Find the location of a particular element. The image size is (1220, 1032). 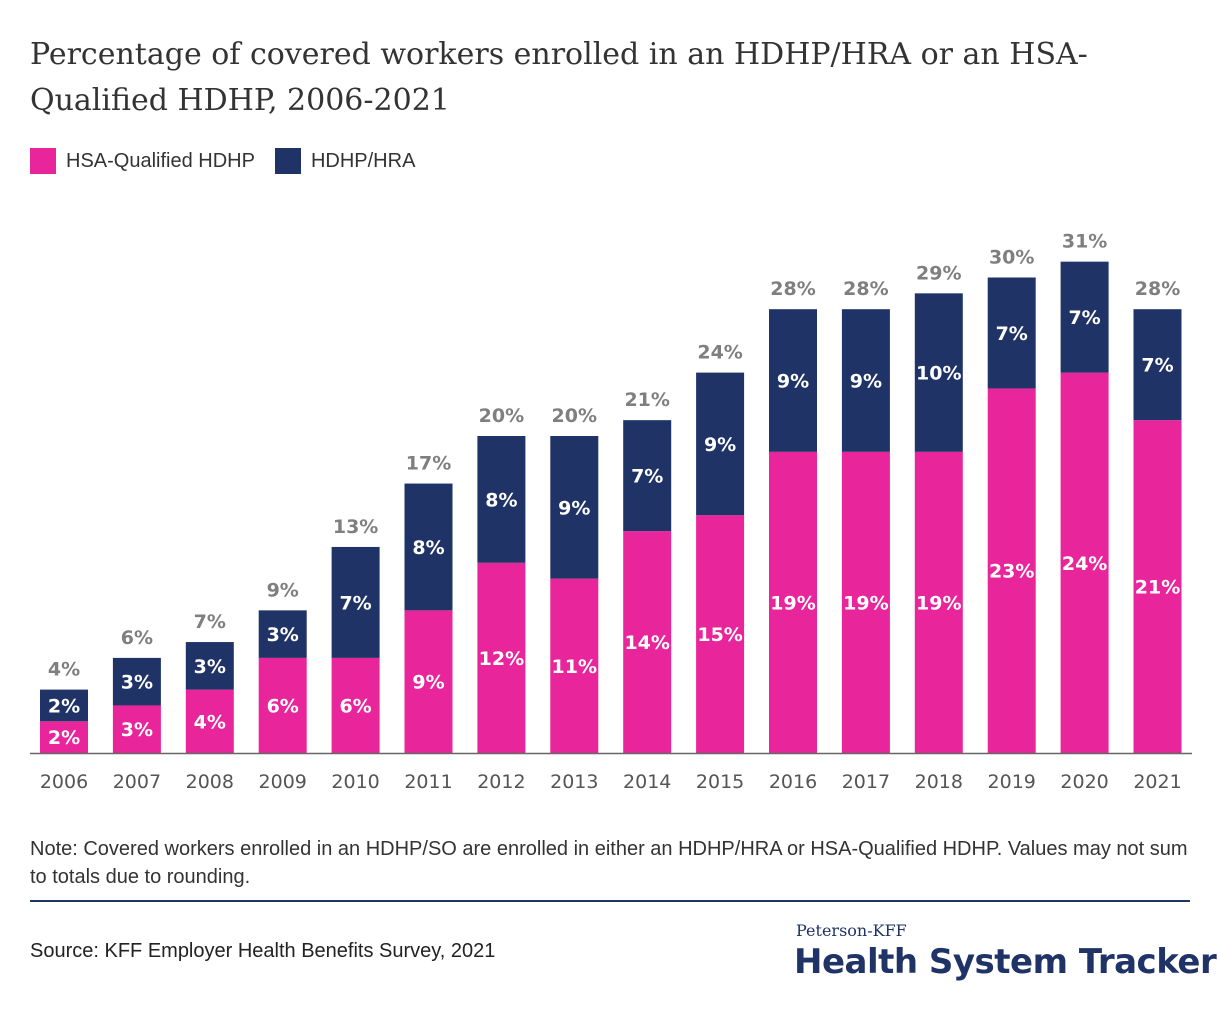

bar-hsa-2016 is located at coordinates (793, 602).